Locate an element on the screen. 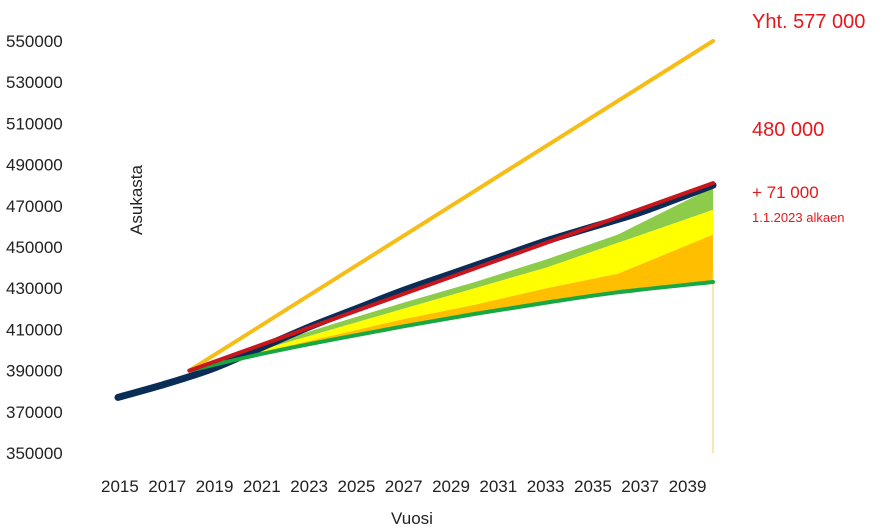  y-axis-title: Asukasta is located at coordinates (136, 199).